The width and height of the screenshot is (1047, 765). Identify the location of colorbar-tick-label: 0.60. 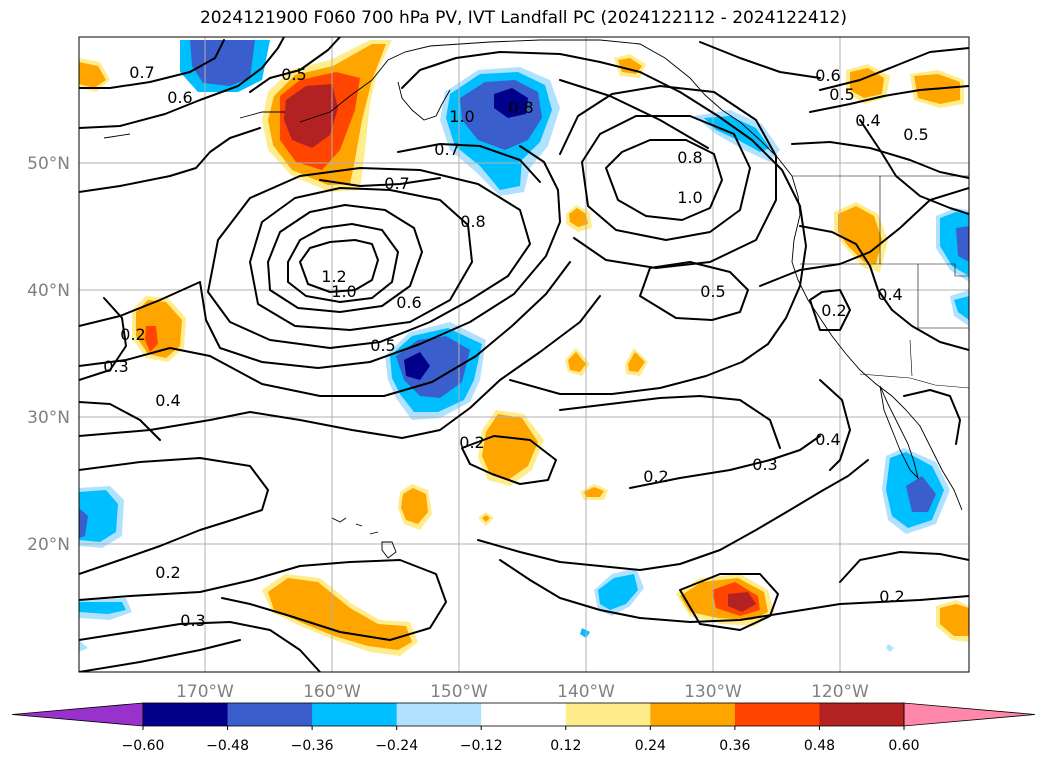
(903, 746).